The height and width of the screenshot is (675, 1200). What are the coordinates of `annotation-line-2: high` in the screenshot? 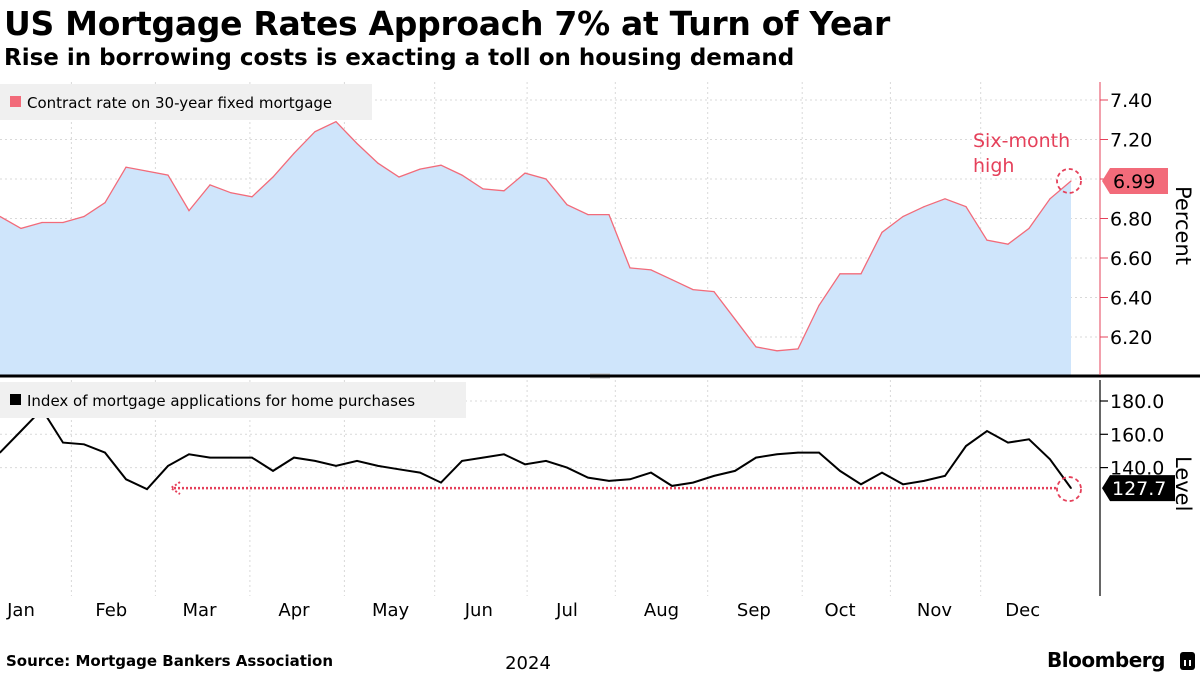 It's located at (993, 166).